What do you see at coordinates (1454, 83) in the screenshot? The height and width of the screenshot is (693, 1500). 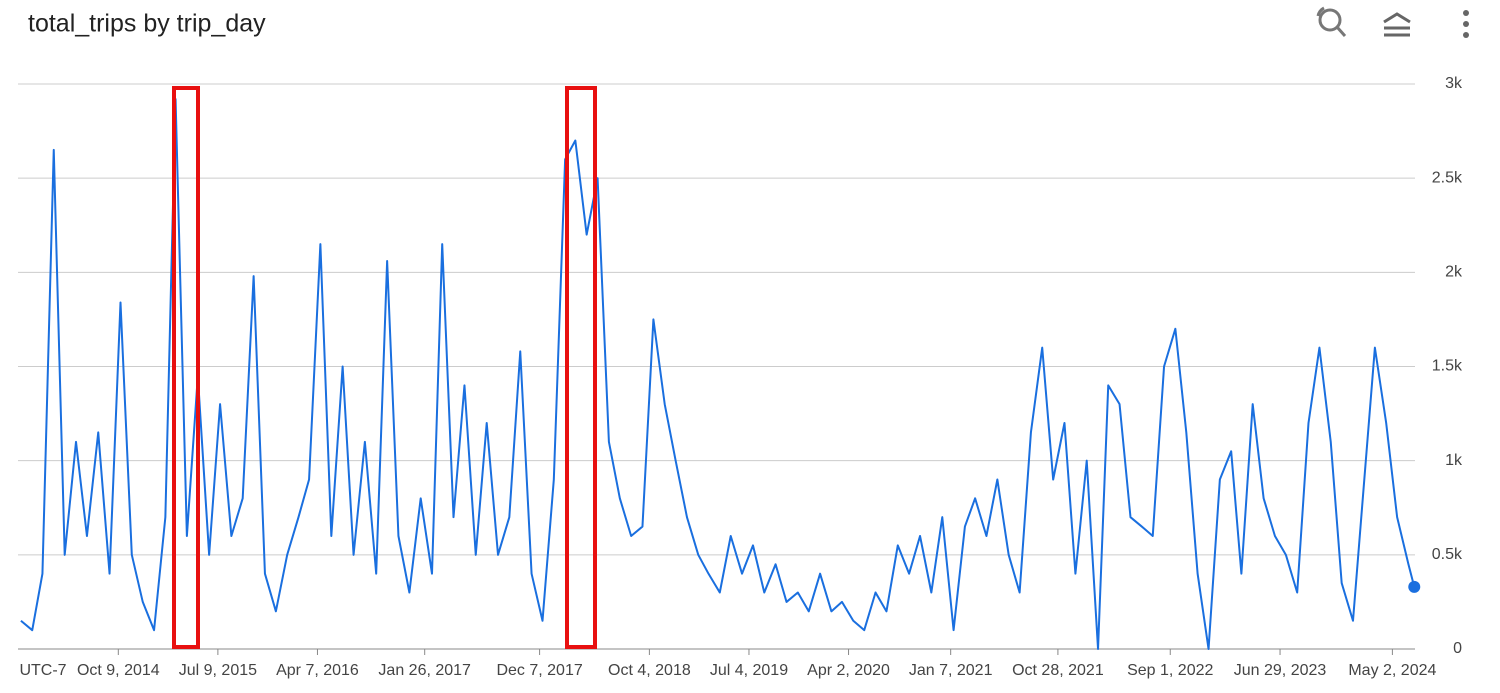 I see `y-tick-label: 3k` at bounding box center [1454, 83].